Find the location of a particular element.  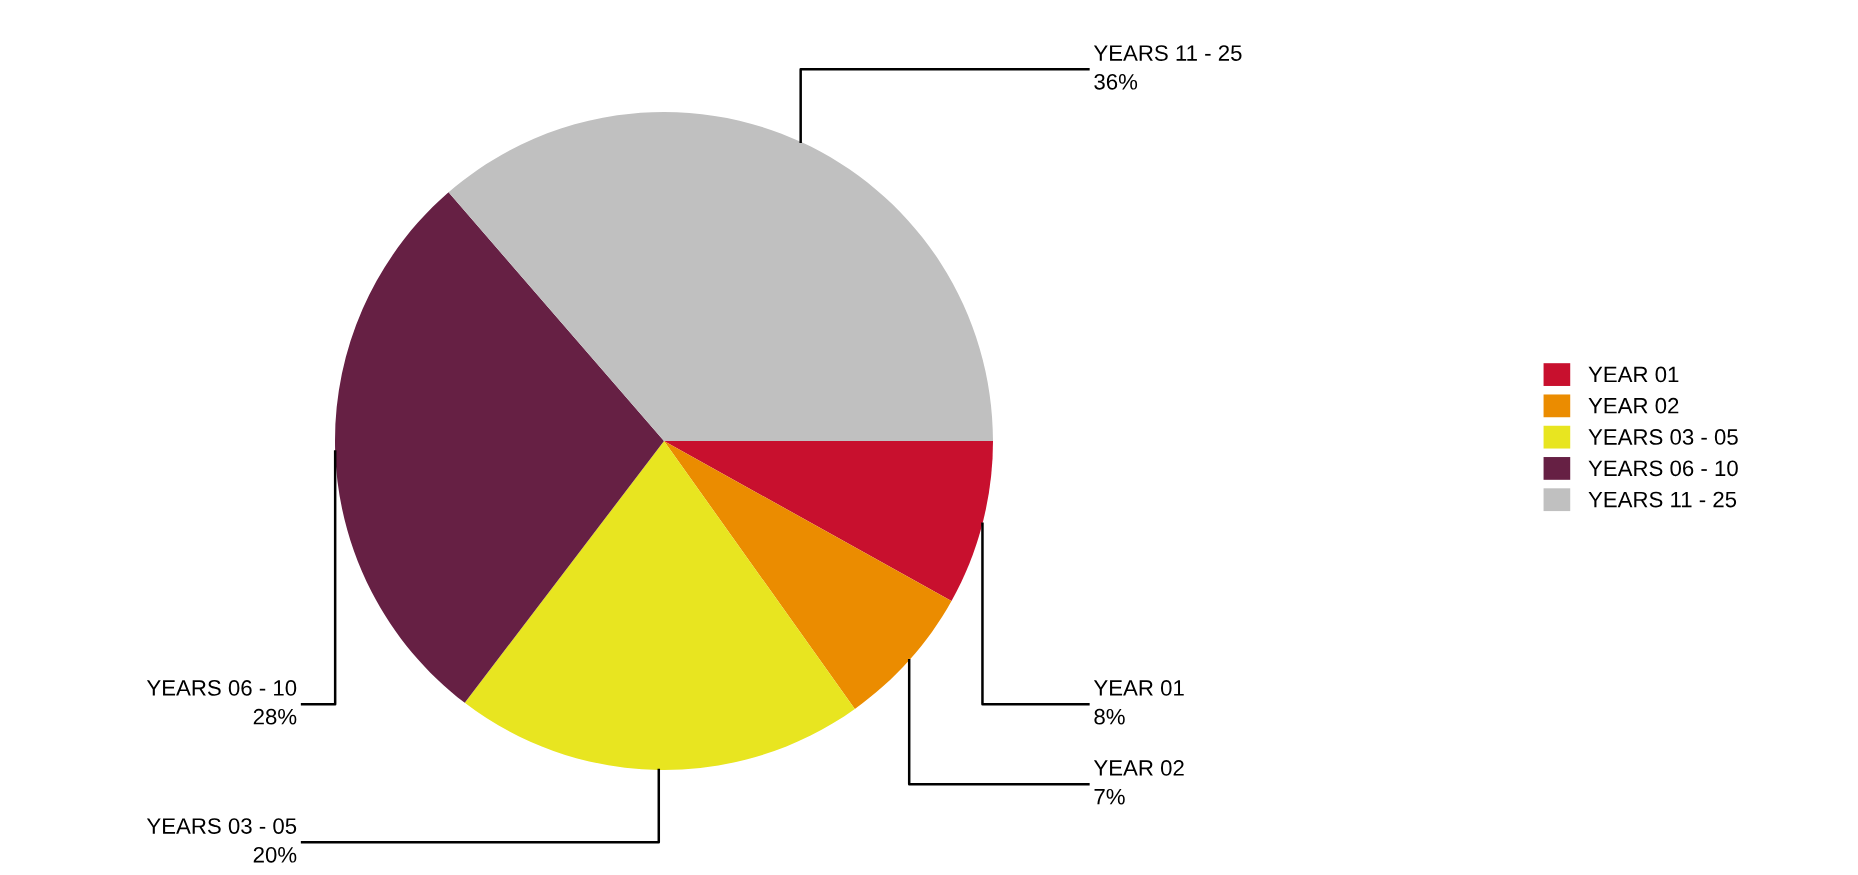

slice-label: YEAR 01 is located at coordinates (1138, 688).